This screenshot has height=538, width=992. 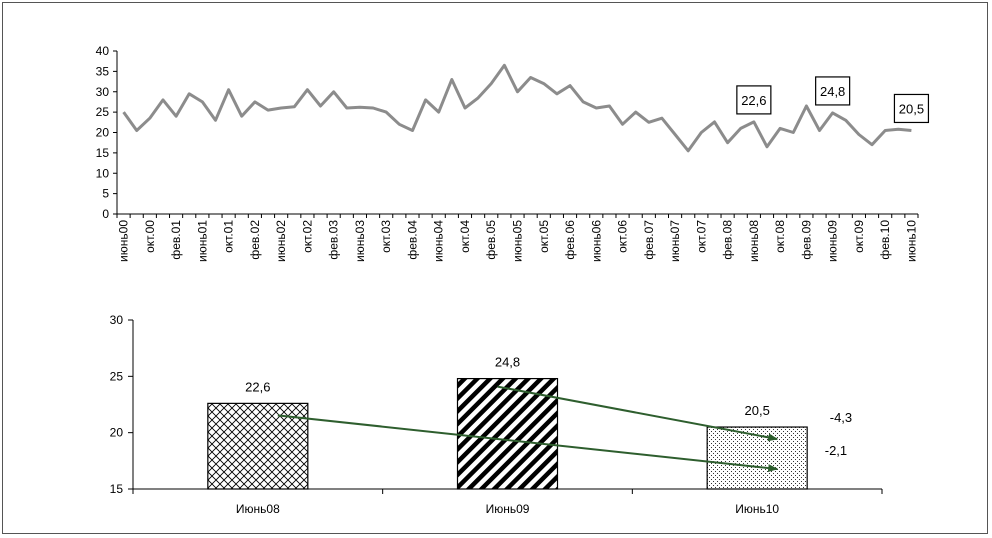 I want to click on y-tick-label: 10, so click(x=103, y=173).